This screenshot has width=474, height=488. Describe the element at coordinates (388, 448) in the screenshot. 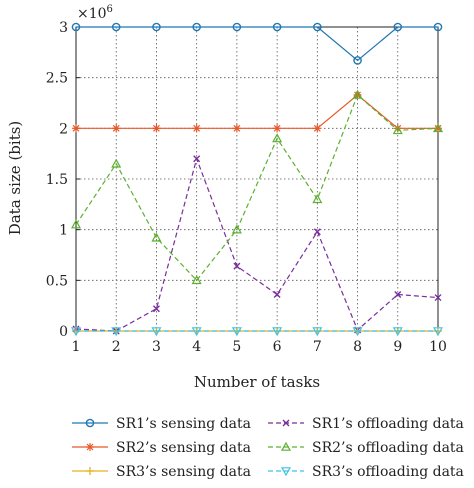

I see `legend-label: SR2’s offloading data` at that location.